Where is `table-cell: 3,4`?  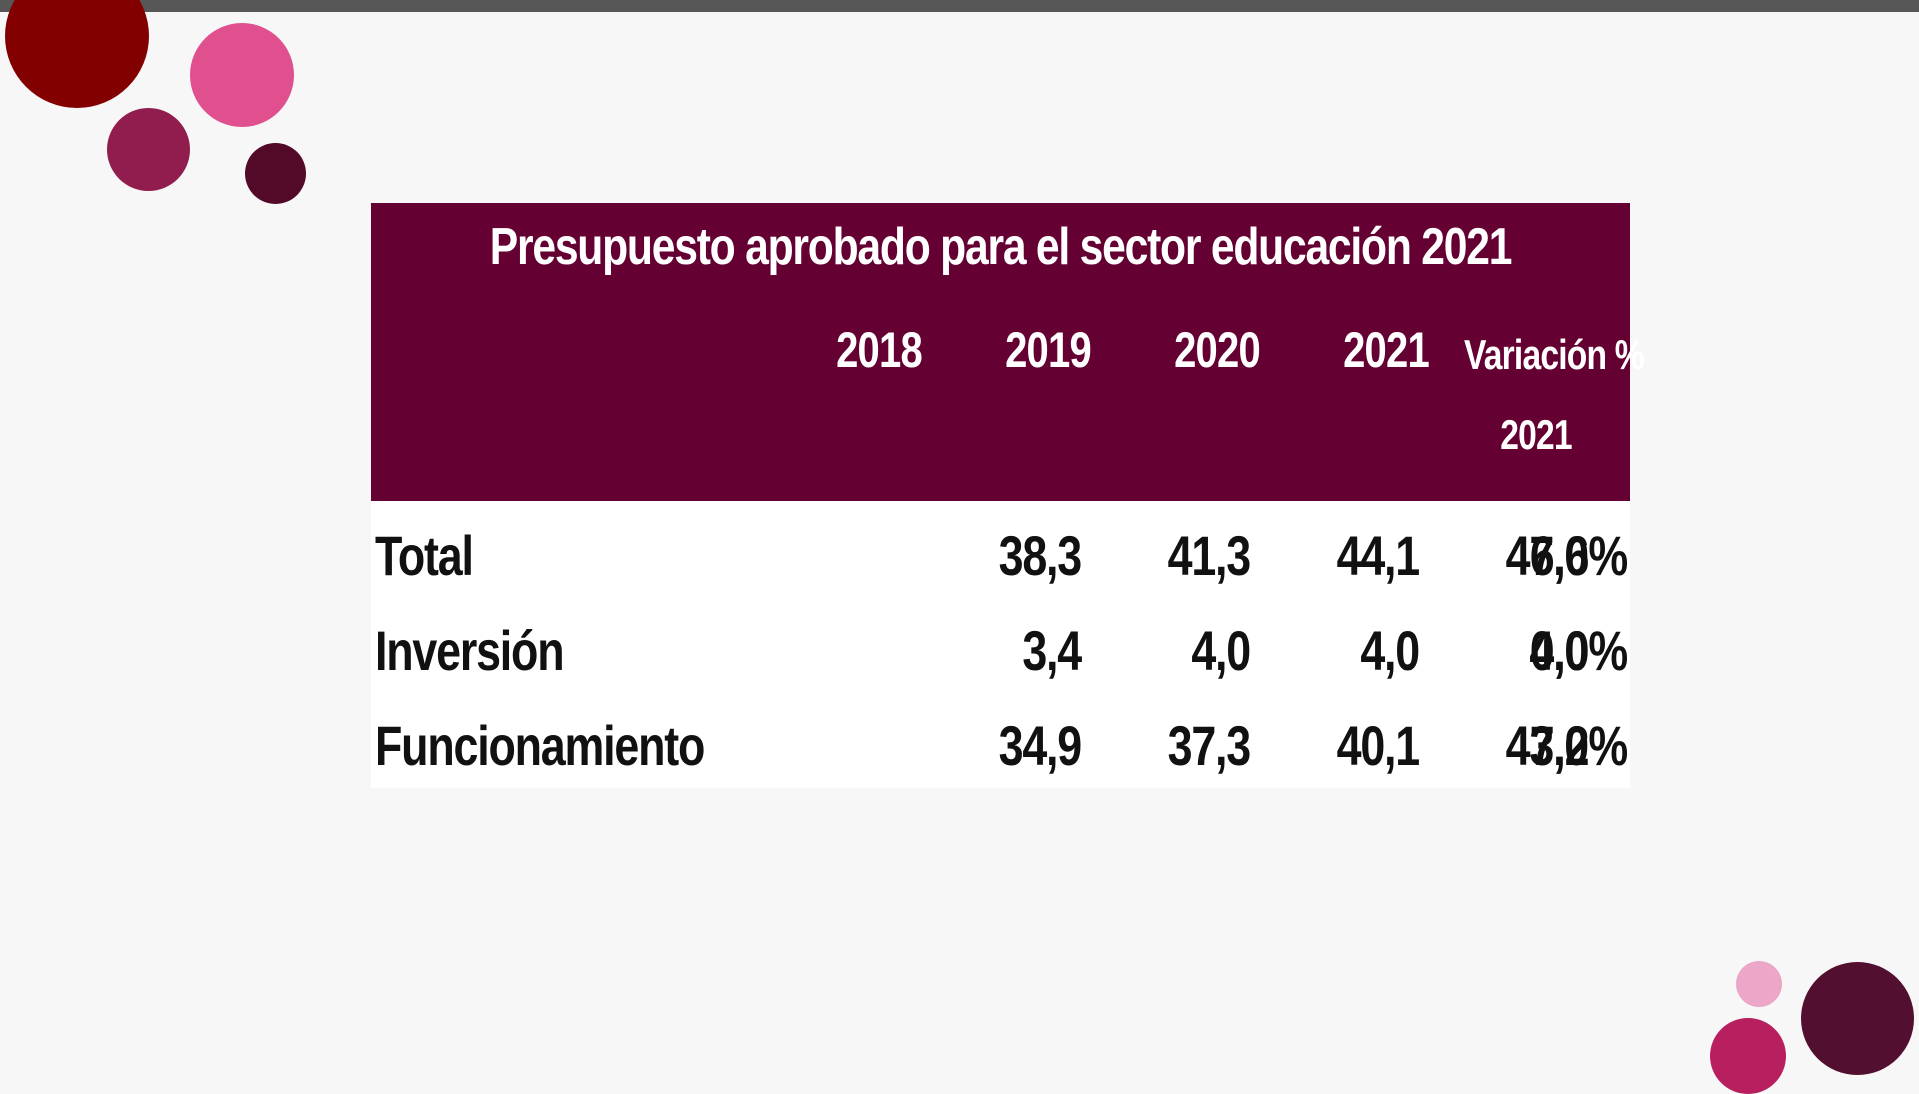
table-cell: 3,4 is located at coordinates (1052, 650).